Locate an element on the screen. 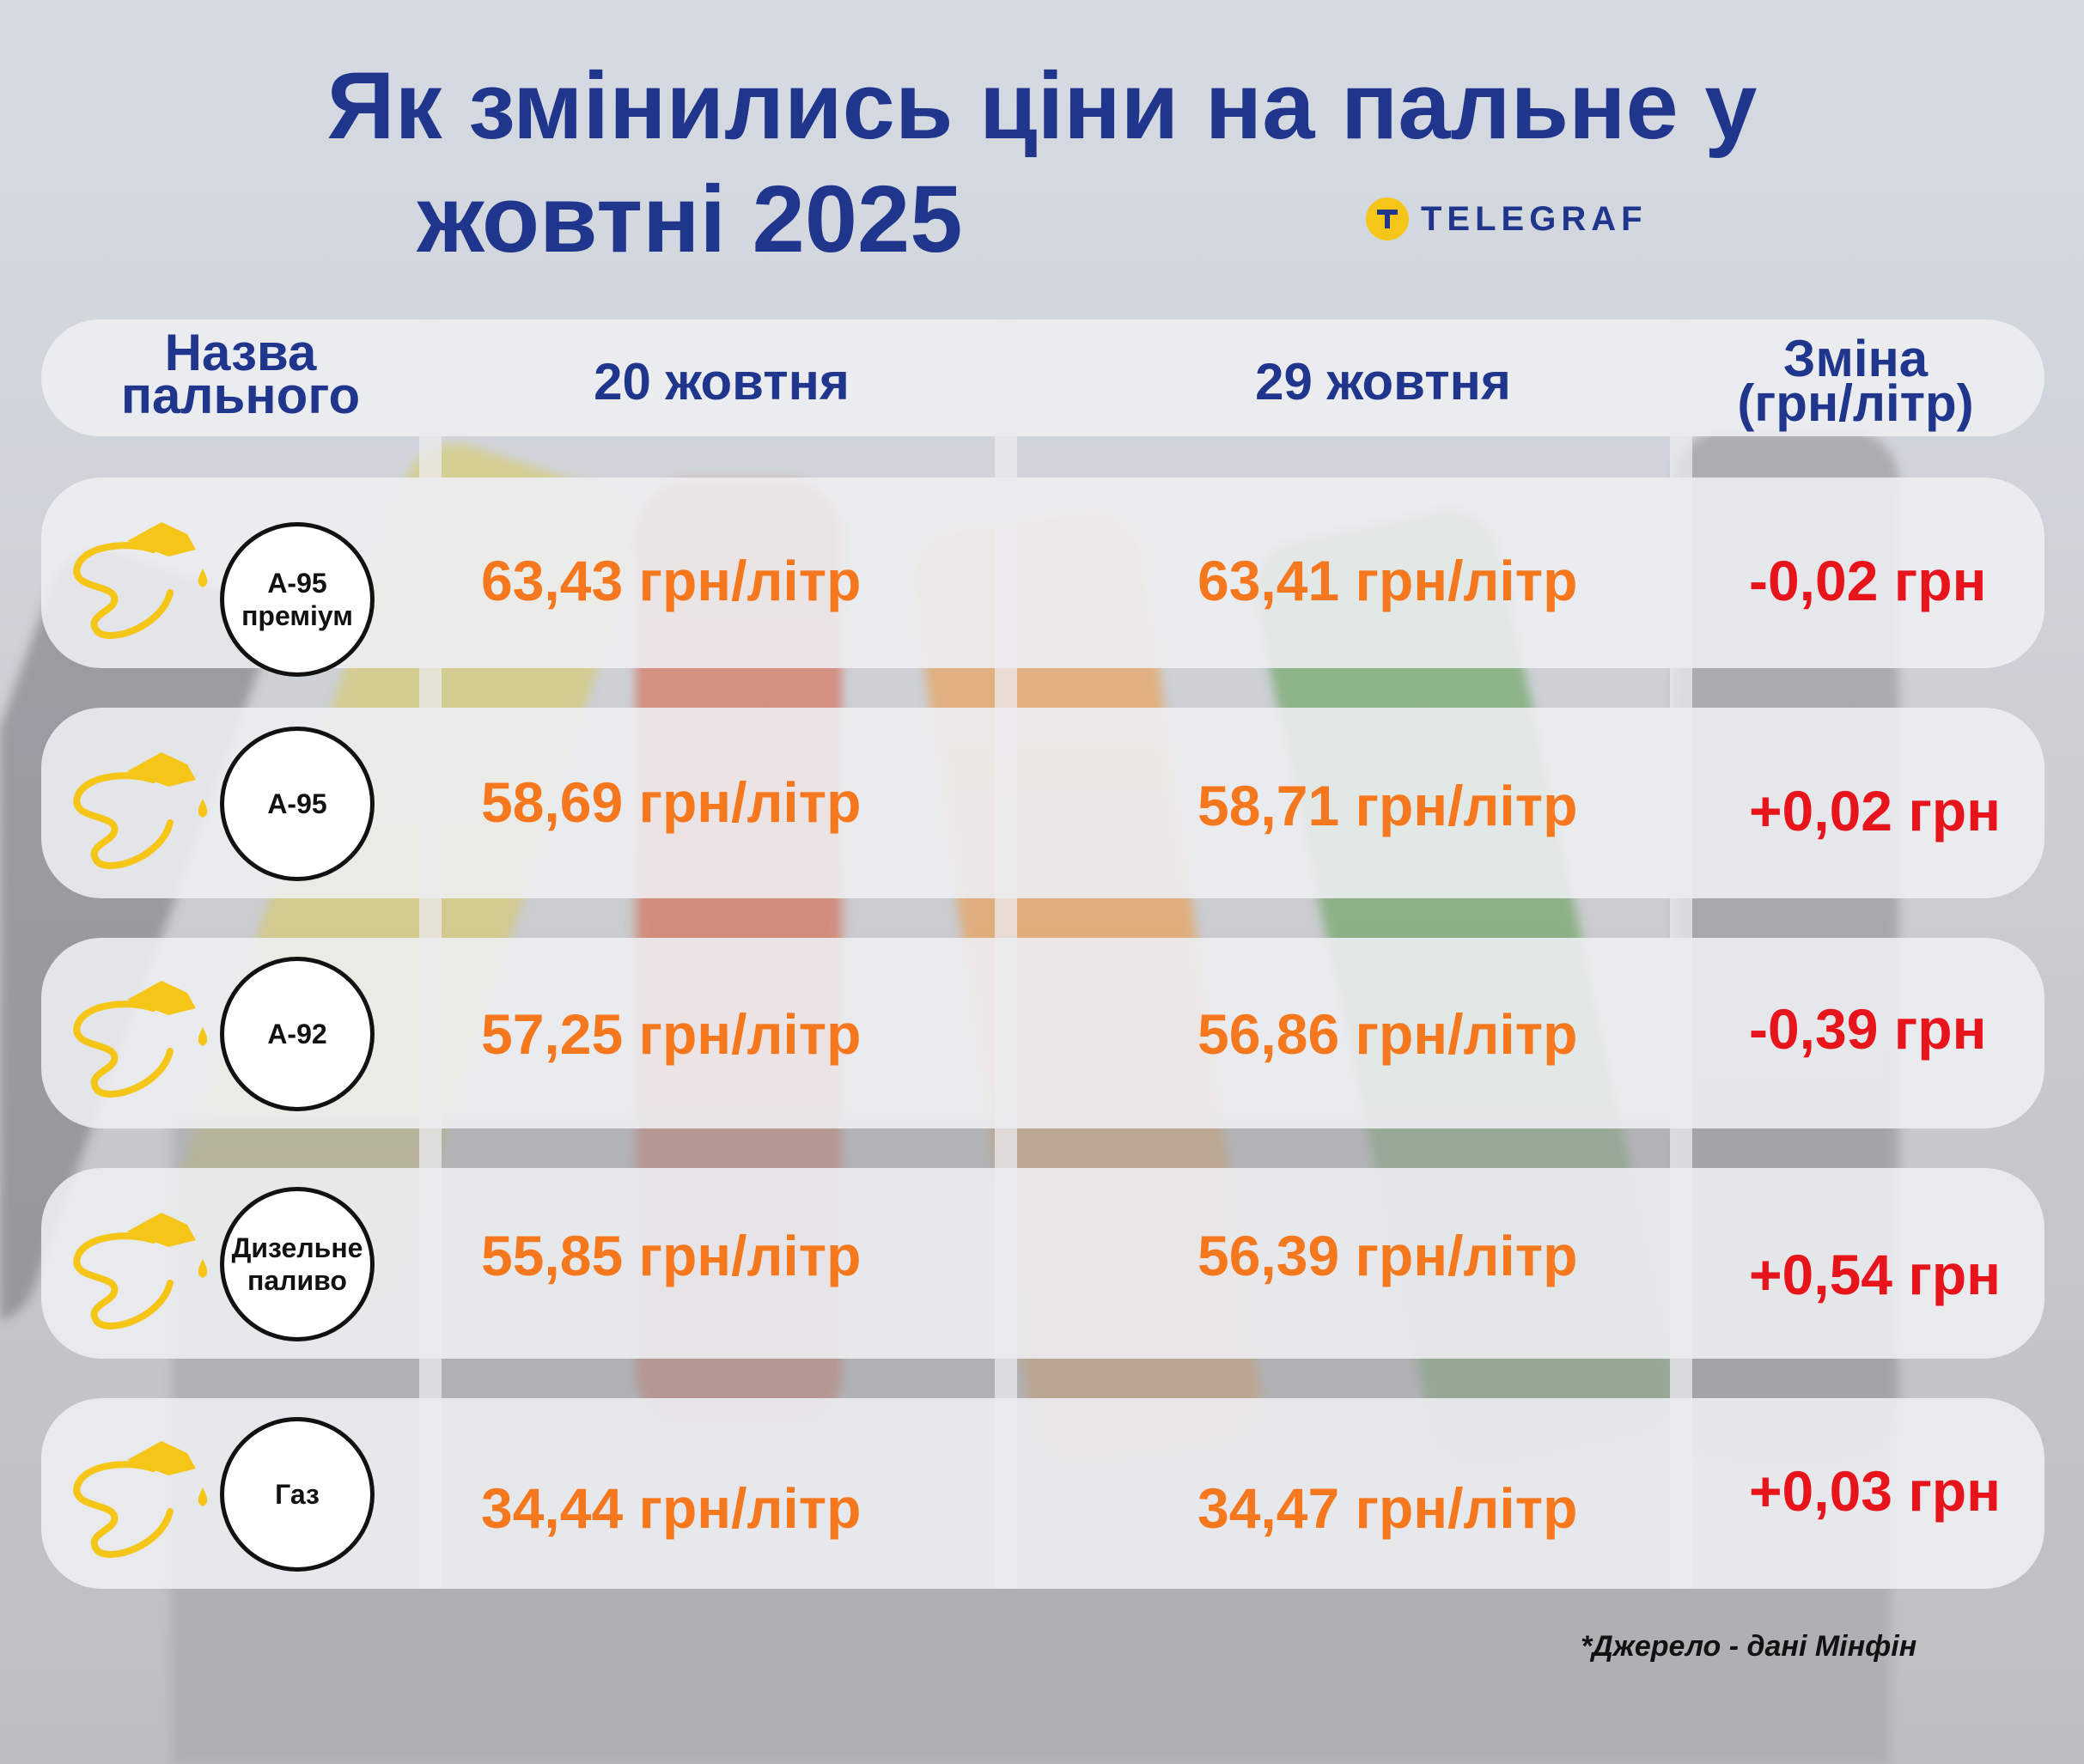 The image size is (2084, 1764). fuel-name-line2: преміум is located at coordinates (297, 615).